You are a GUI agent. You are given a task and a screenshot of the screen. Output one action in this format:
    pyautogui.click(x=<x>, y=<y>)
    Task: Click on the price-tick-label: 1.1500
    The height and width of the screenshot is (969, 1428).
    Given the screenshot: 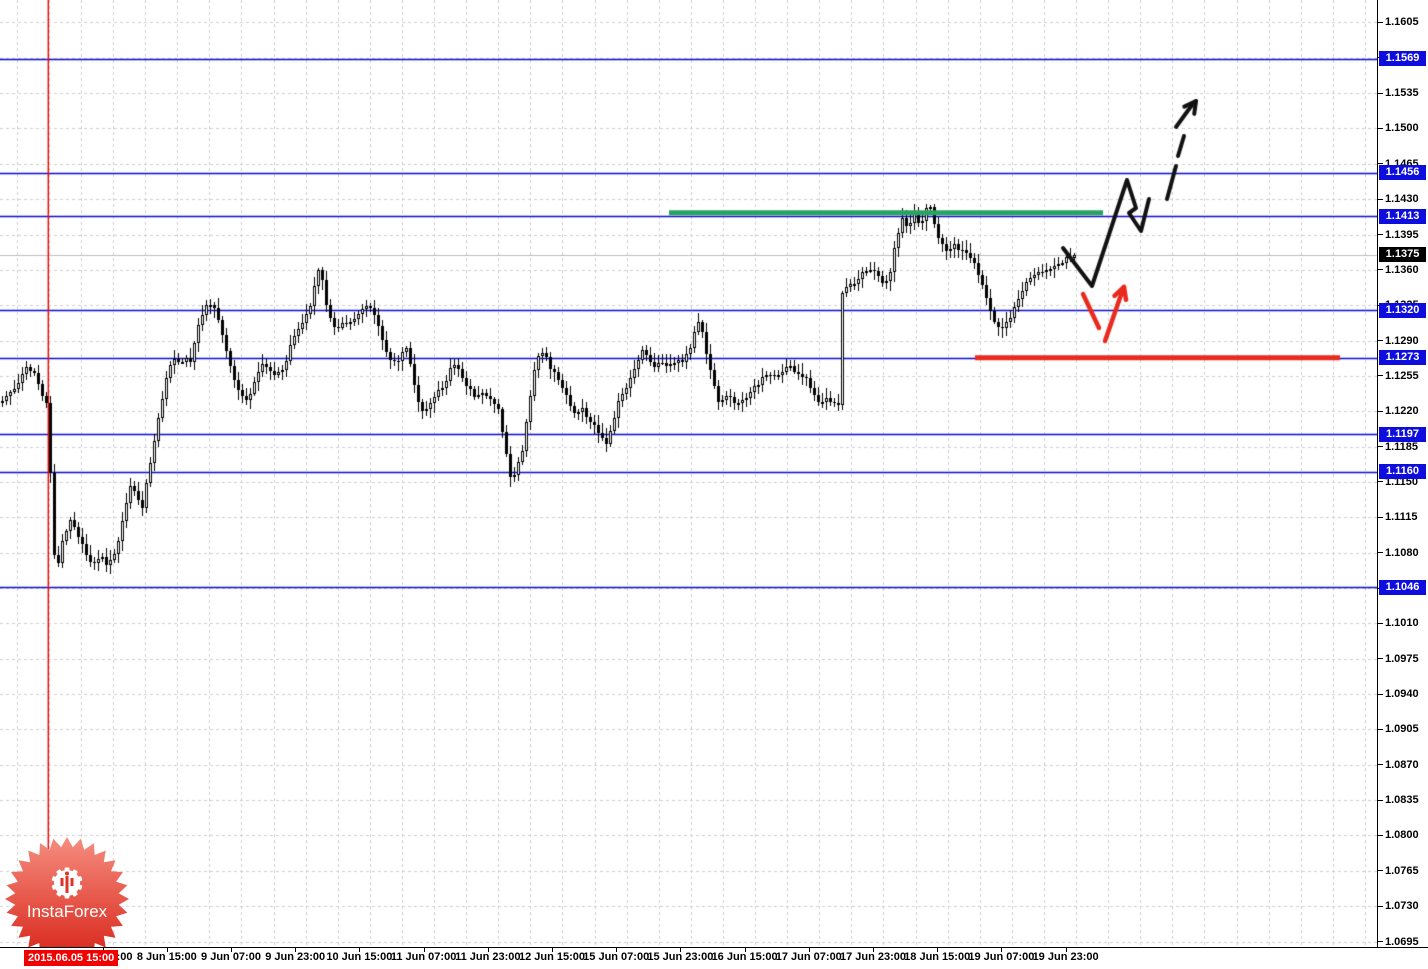 What is the action you would take?
    pyautogui.click(x=1402, y=128)
    